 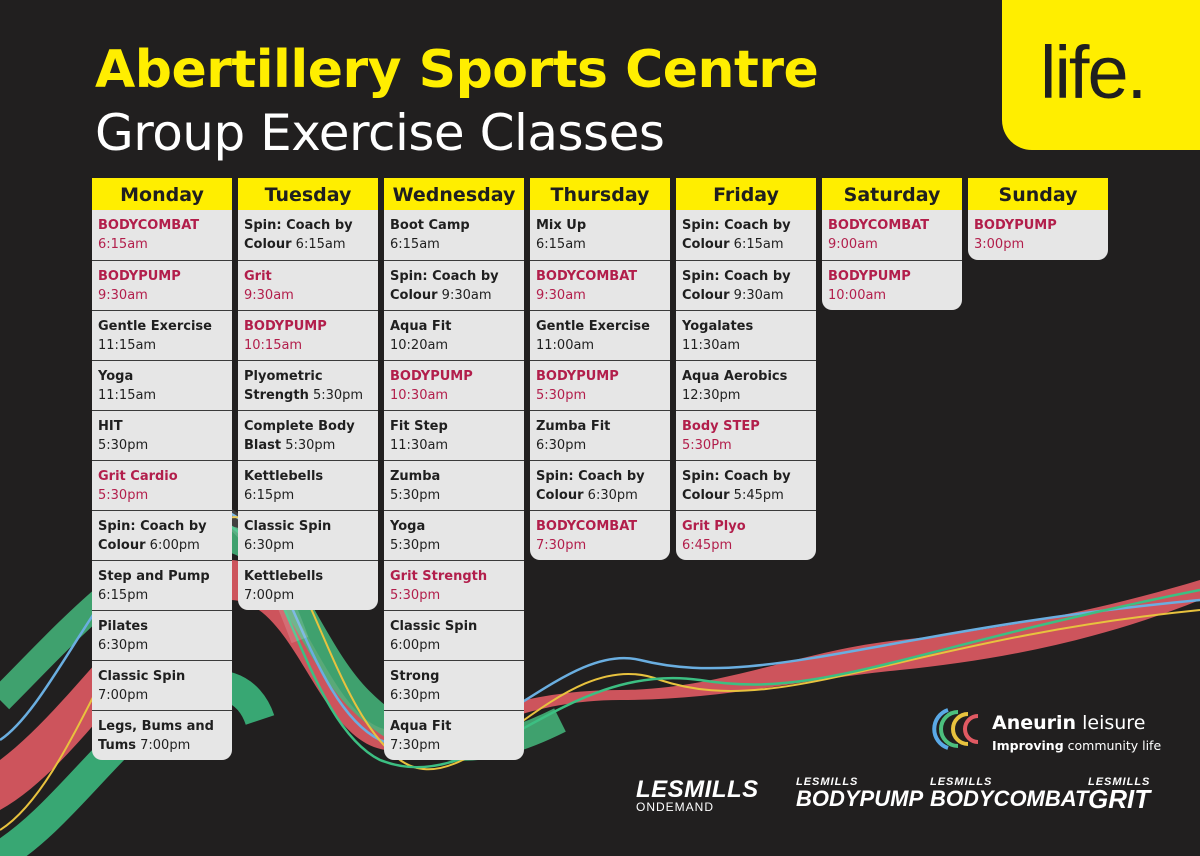 What do you see at coordinates (1038, 235) in the screenshot?
I see `day-classes: BODYPUMP 3:00pm` at bounding box center [1038, 235].